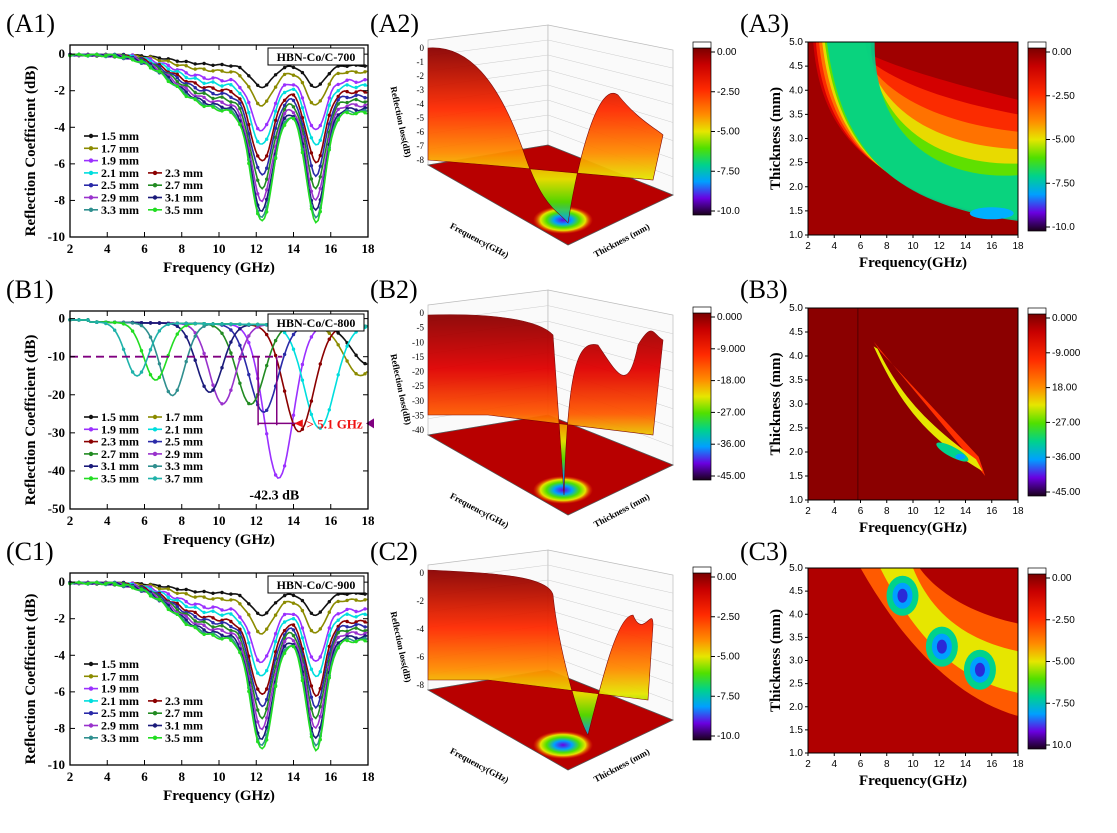 This screenshot has width=1117, height=833. What do you see at coordinates (1018, 511) in the screenshot?
I see `x-tick-label: 18` at bounding box center [1018, 511].